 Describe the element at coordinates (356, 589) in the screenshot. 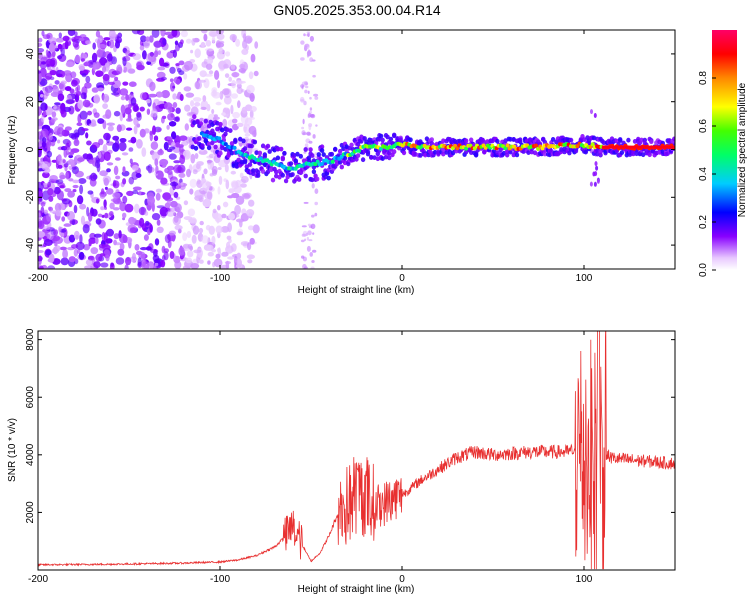

I see `snr-xlabel: Height of straight line (km)` at that location.